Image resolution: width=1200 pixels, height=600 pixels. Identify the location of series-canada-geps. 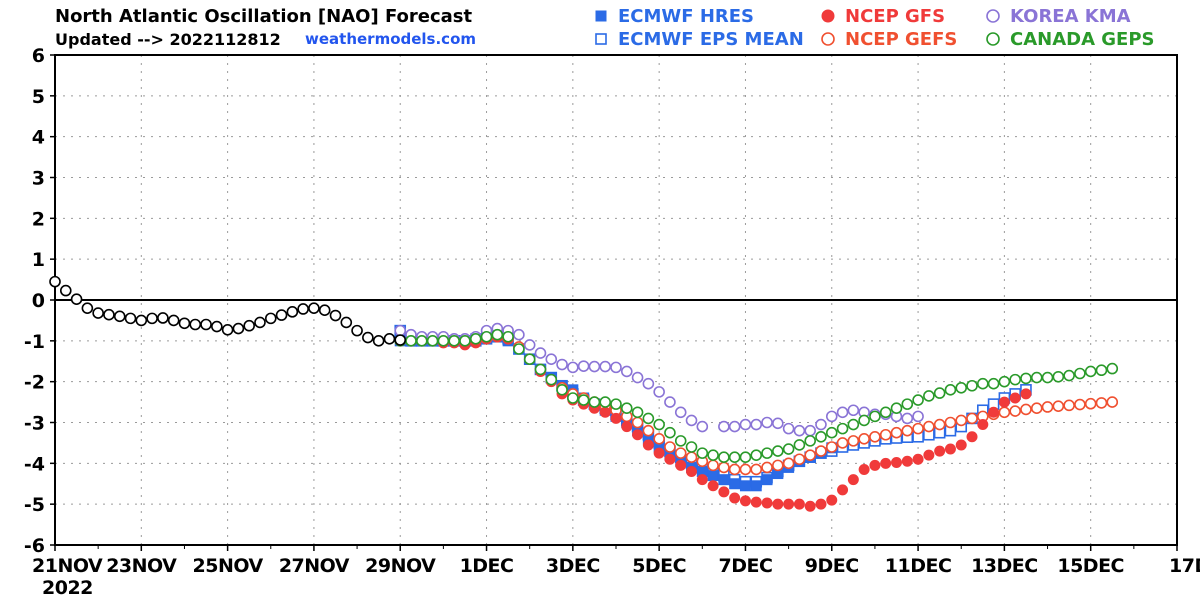
(756, 396).